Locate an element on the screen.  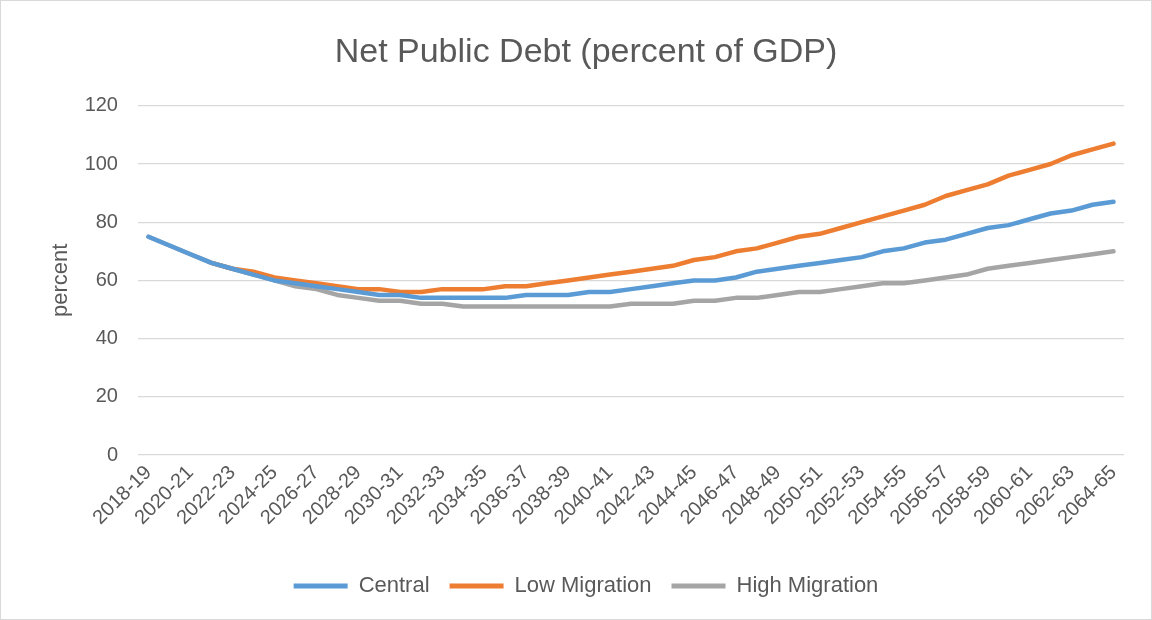
y-tick-label: 100 is located at coordinates (101, 162).